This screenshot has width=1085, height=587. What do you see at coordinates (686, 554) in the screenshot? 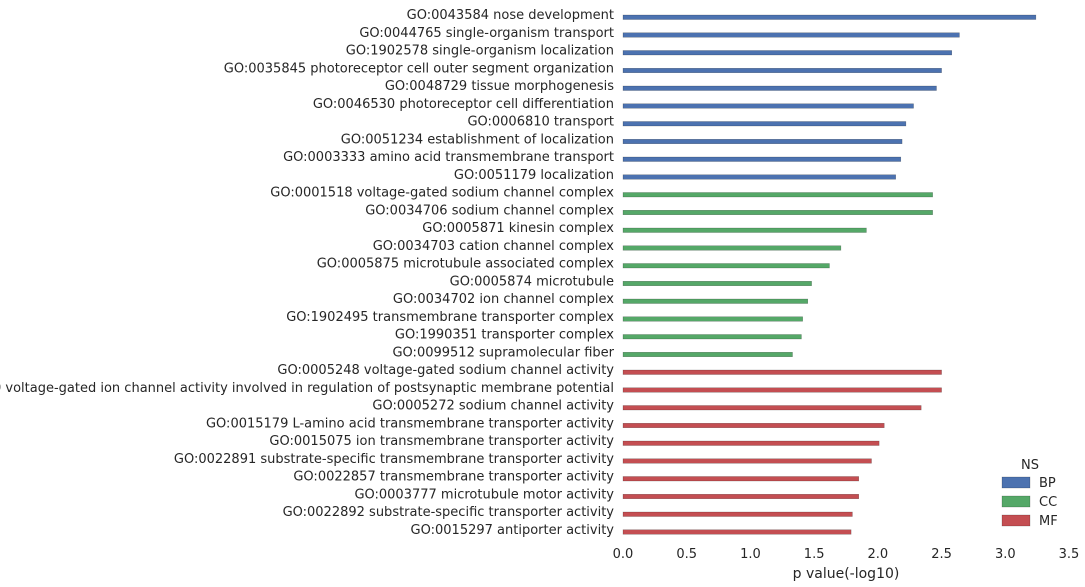
I see `x-tick-label: 0.5` at bounding box center [686, 554].